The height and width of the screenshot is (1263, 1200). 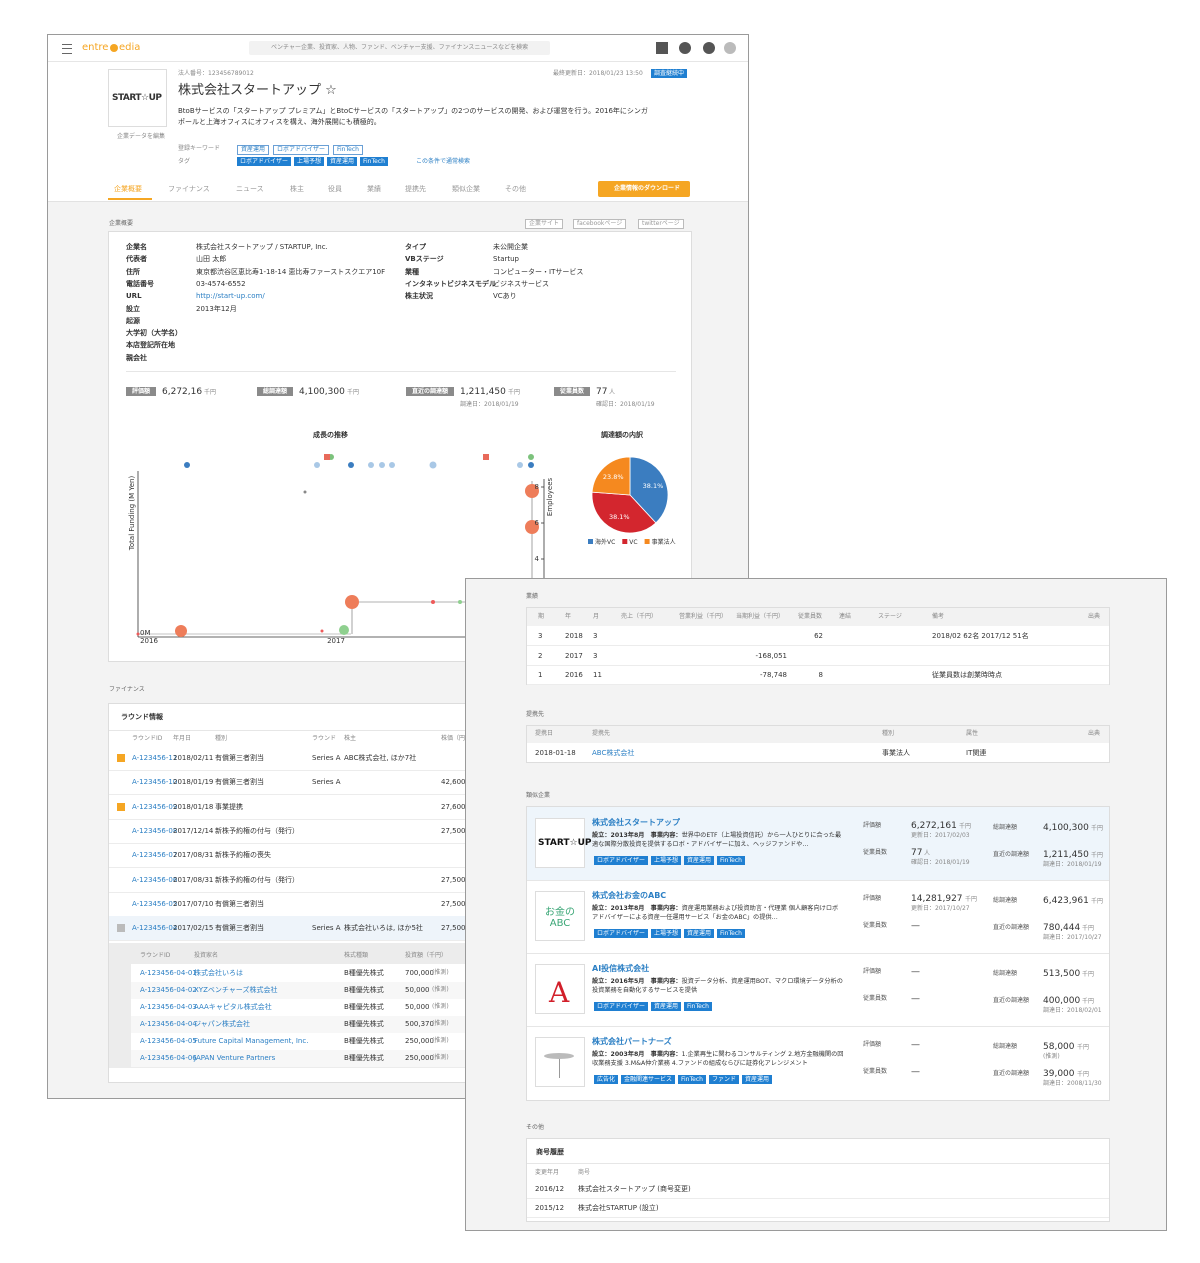 I want to click on tab: 株主, so click(x=297, y=189).